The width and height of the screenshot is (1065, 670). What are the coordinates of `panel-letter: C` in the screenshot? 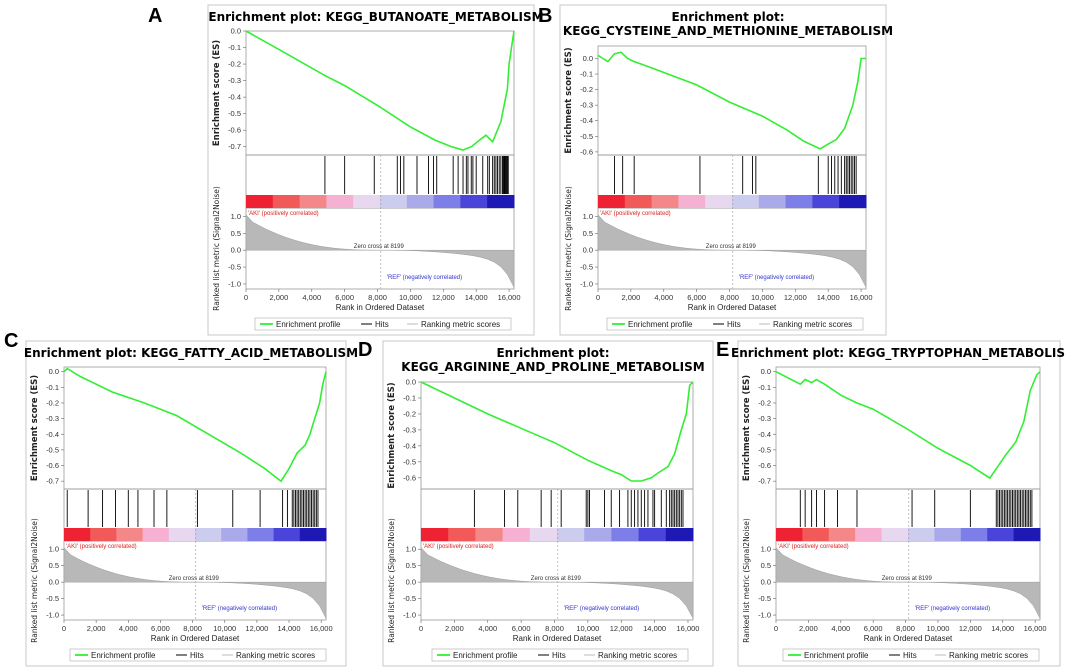 It's located at (11, 341).